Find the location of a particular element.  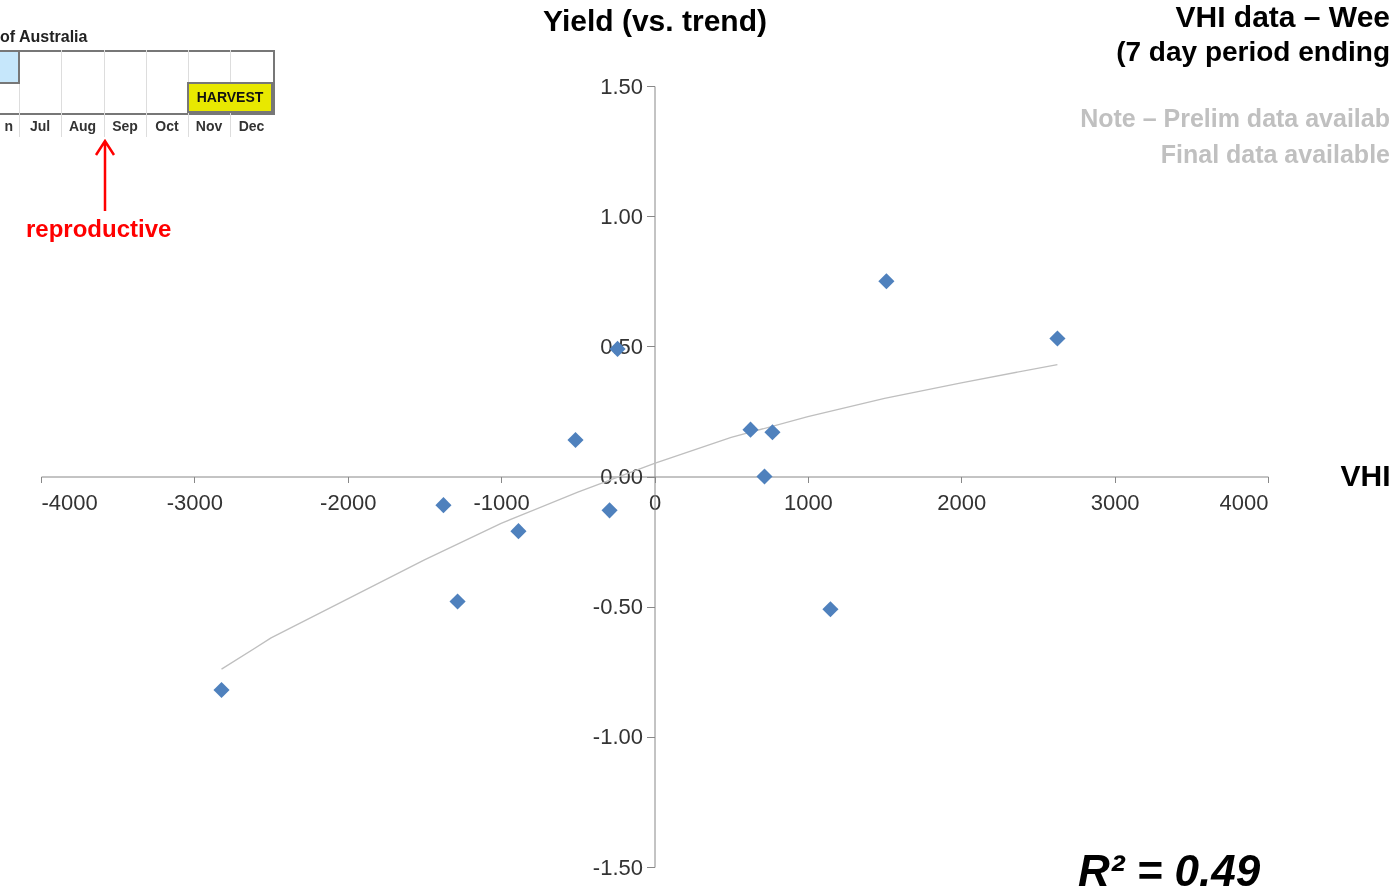

annotation: HARVEST is located at coordinates (230, 97).